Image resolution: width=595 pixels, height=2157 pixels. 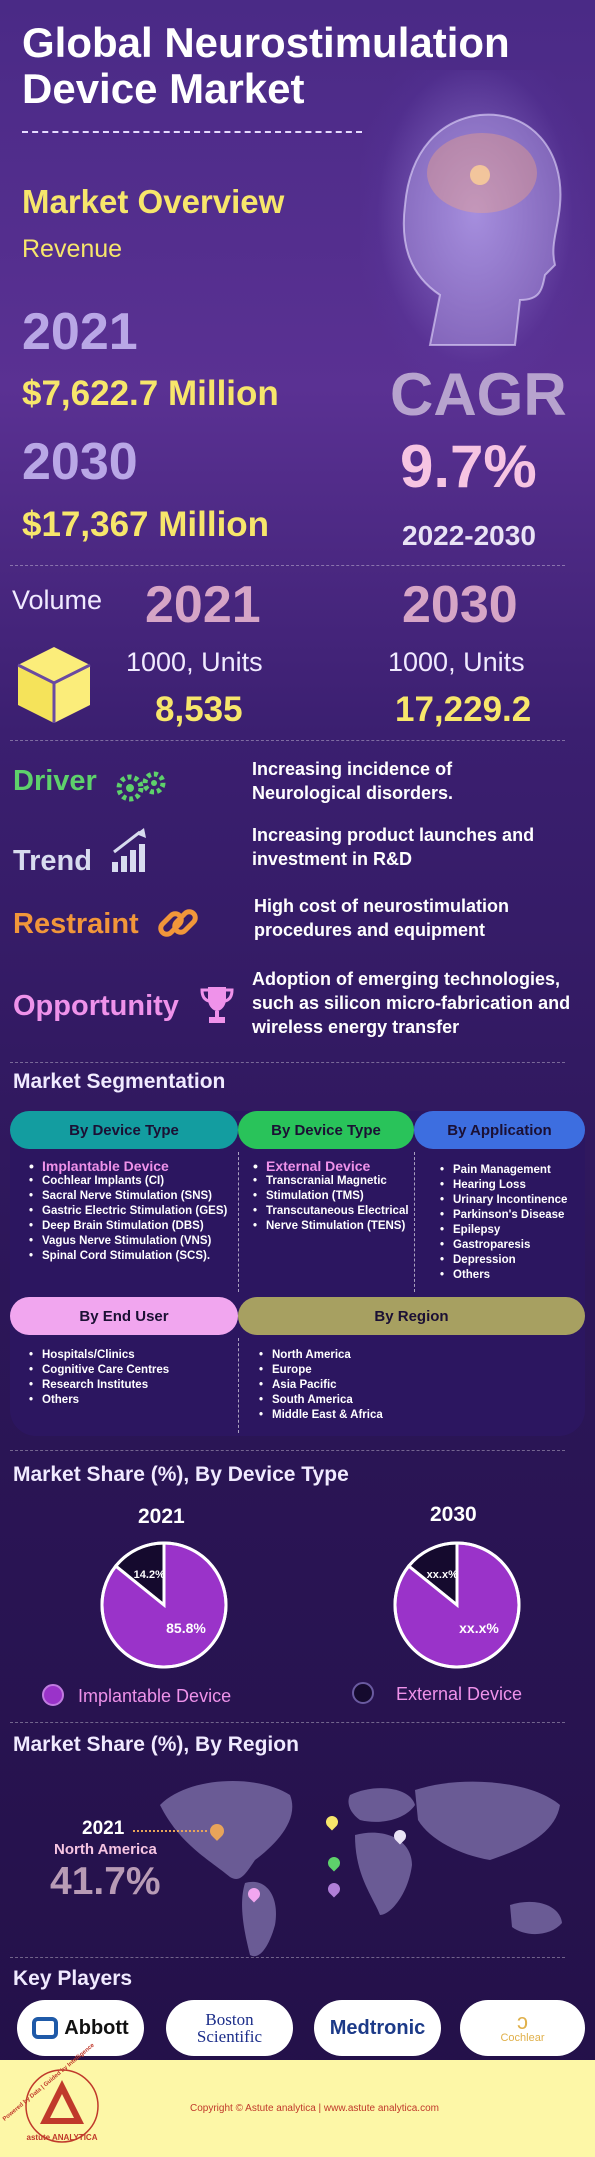 I want to click on volume-unit-2021: 1000, Units, so click(x=194, y=662).